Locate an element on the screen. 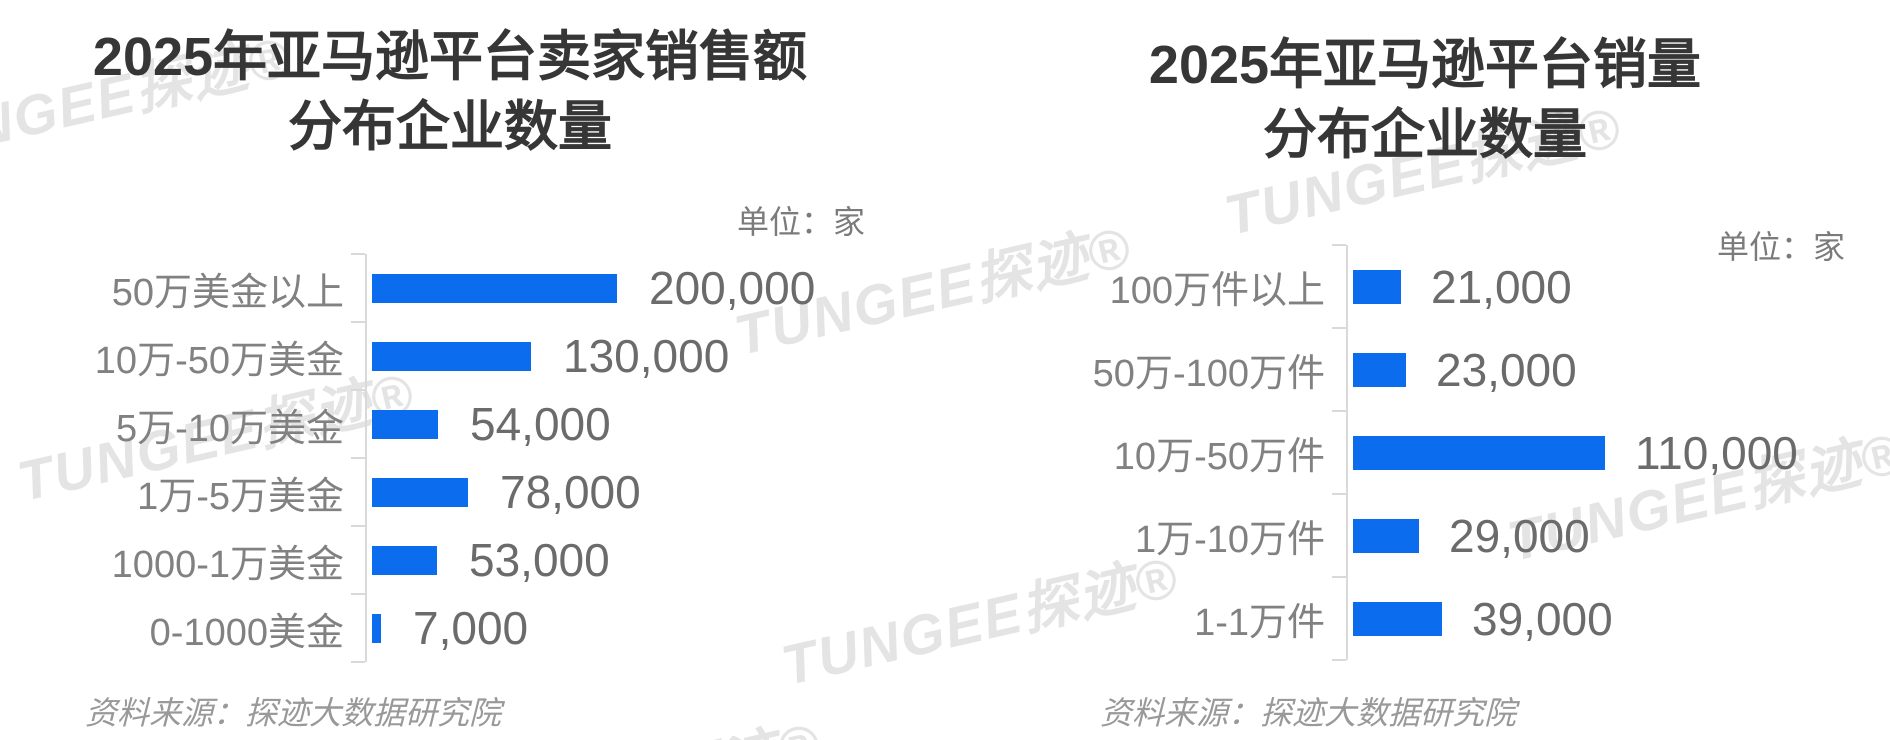 The width and height of the screenshot is (1890, 740). value-label: 29,000 is located at coordinates (1519, 535).